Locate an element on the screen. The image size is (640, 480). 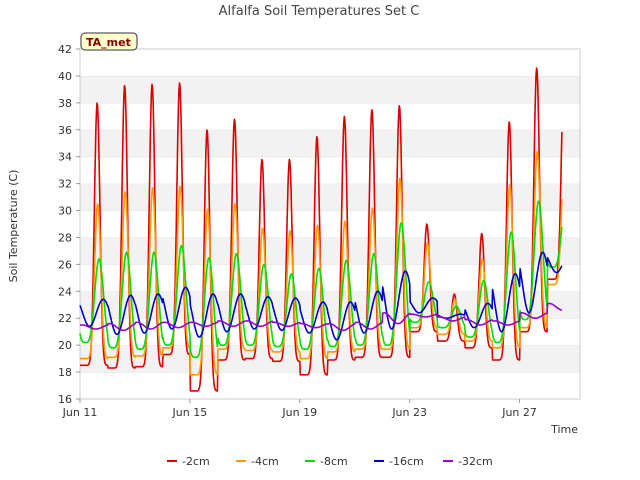
station-badge-box is located at coordinates (109, 41).